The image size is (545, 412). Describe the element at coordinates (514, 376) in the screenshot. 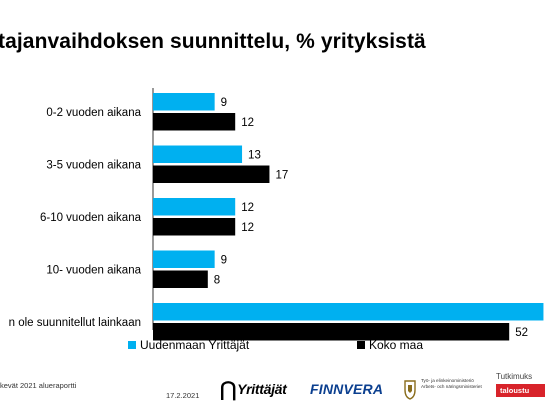

I see `tutkimus-logo-text: Tutkimuks` at that location.